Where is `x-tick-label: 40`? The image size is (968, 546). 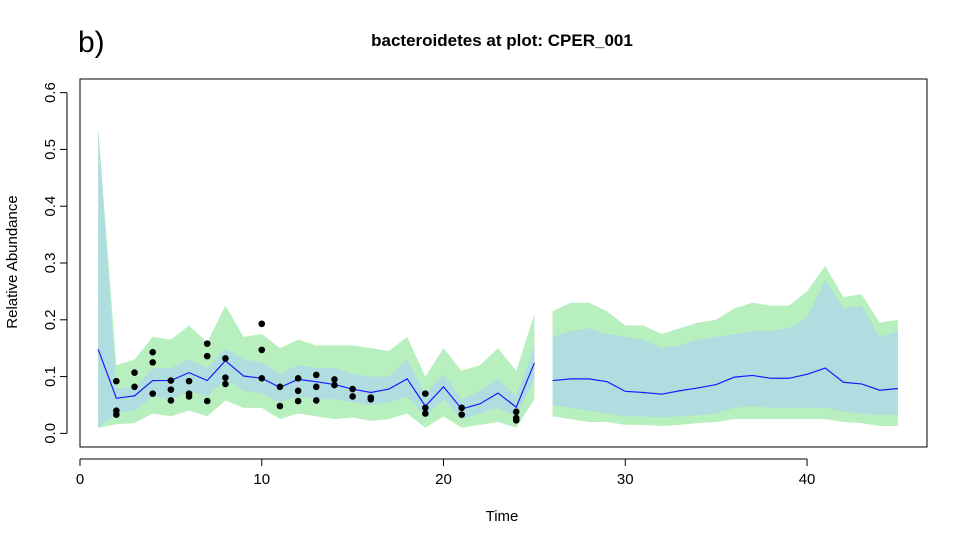
x-tick-label: 40 is located at coordinates (807, 479).